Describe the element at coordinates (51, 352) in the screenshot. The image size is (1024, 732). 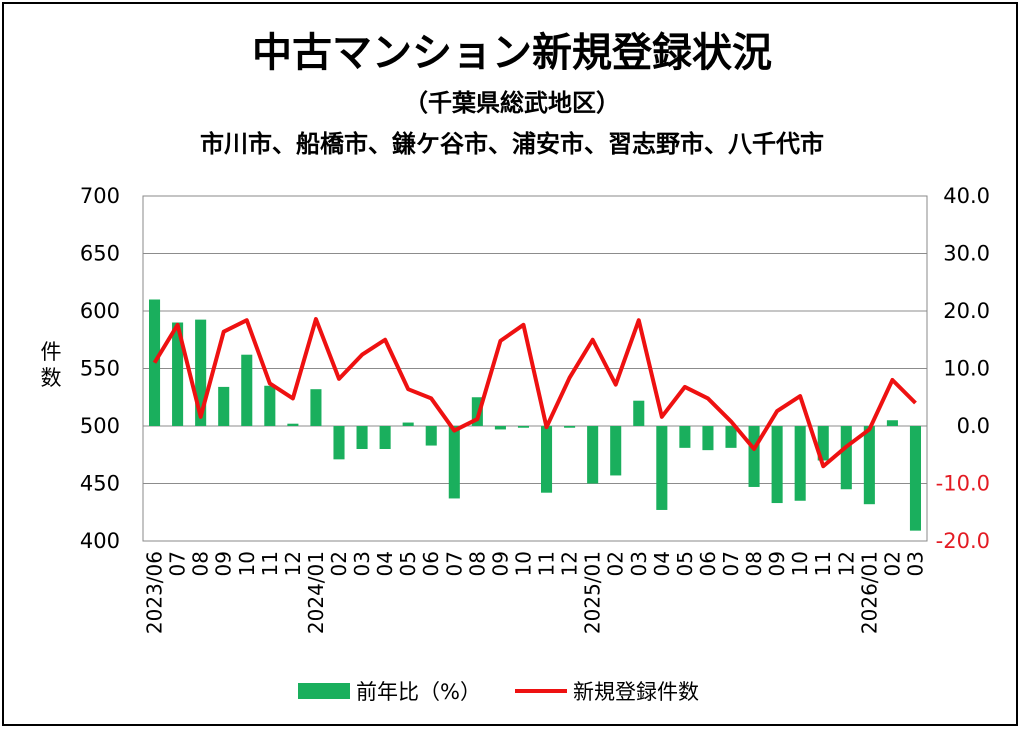
I see `svg-text: 件` at that location.